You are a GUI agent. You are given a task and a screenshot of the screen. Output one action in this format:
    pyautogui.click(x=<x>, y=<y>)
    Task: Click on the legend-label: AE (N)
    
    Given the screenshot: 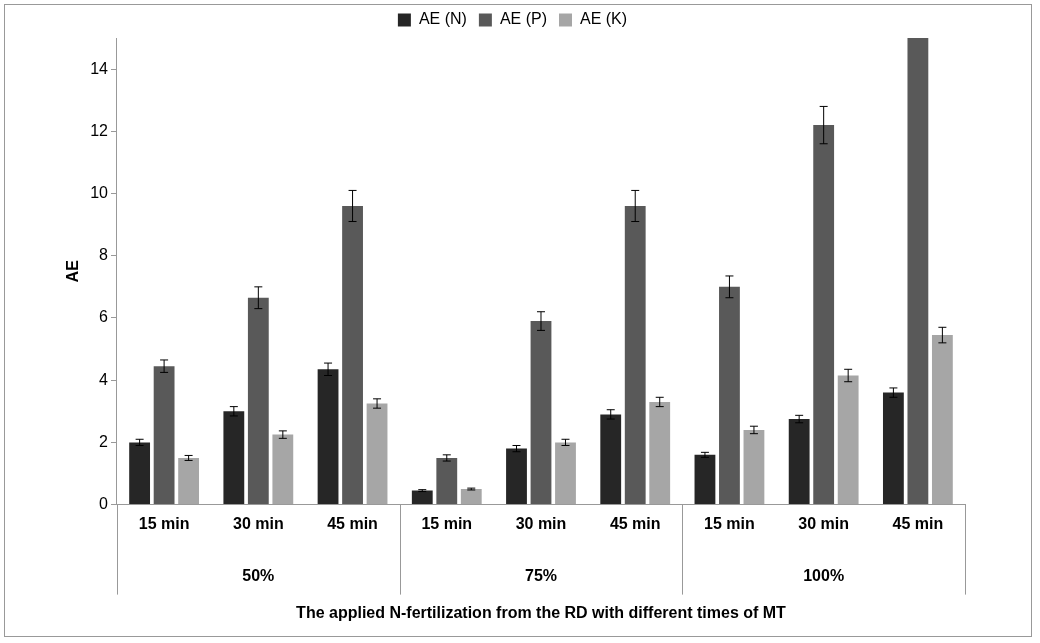 What is the action you would take?
    pyautogui.click(x=442, y=19)
    